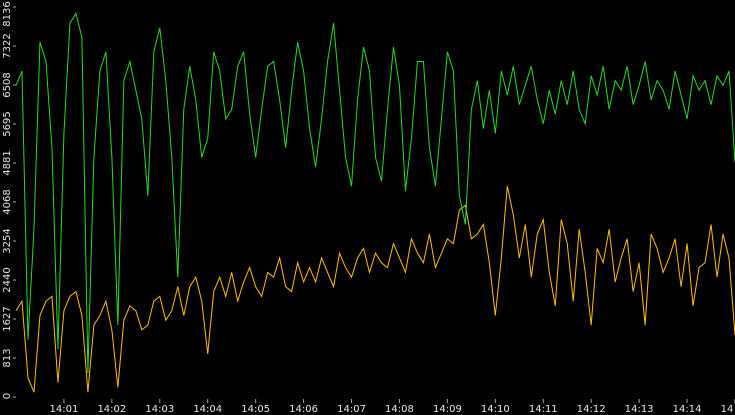  What do you see at coordinates (495, 409) in the screenshot?
I see `x-tick-label: 14:10` at bounding box center [495, 409].